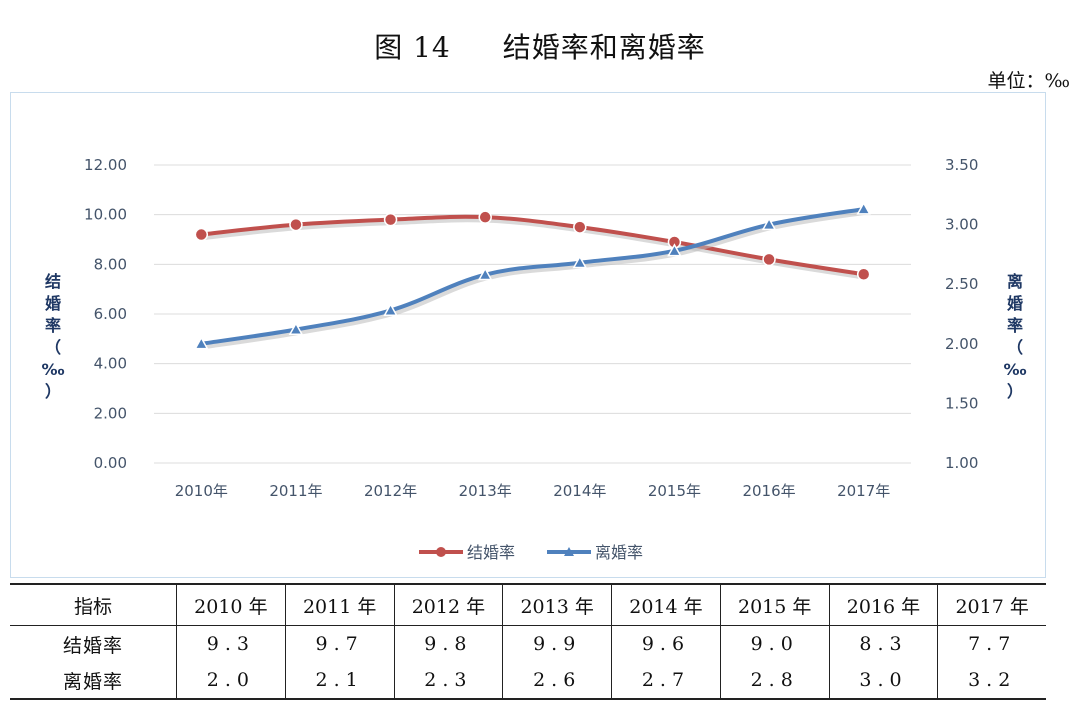  I want to click on y-left-tick-label: 12.00, so click(105, 165).